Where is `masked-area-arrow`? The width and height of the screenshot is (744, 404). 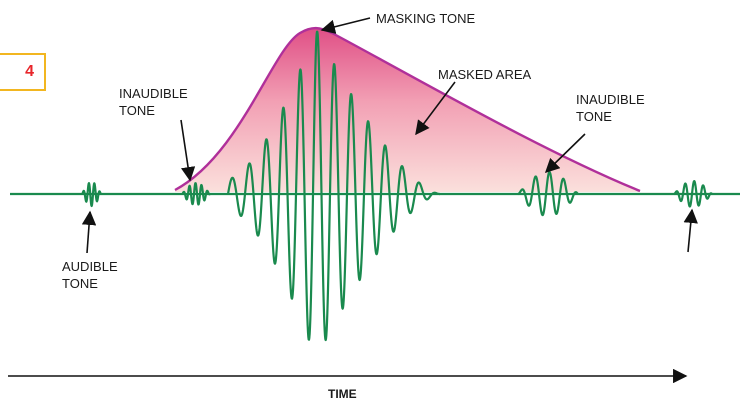
masked-area-arrow is located at coordinates (435, 108).